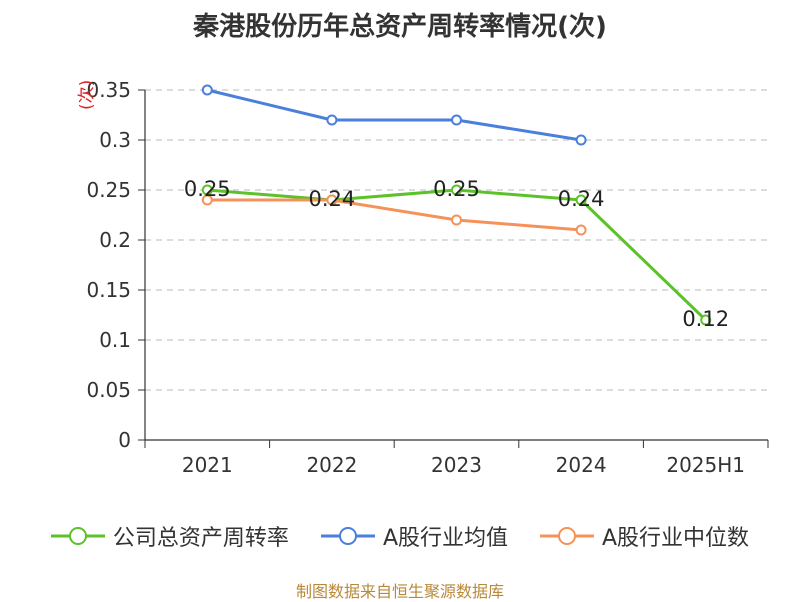 This screenshot has width=800, height=602. I want to click on y-tick-label: 0.2, so click(115, 240).